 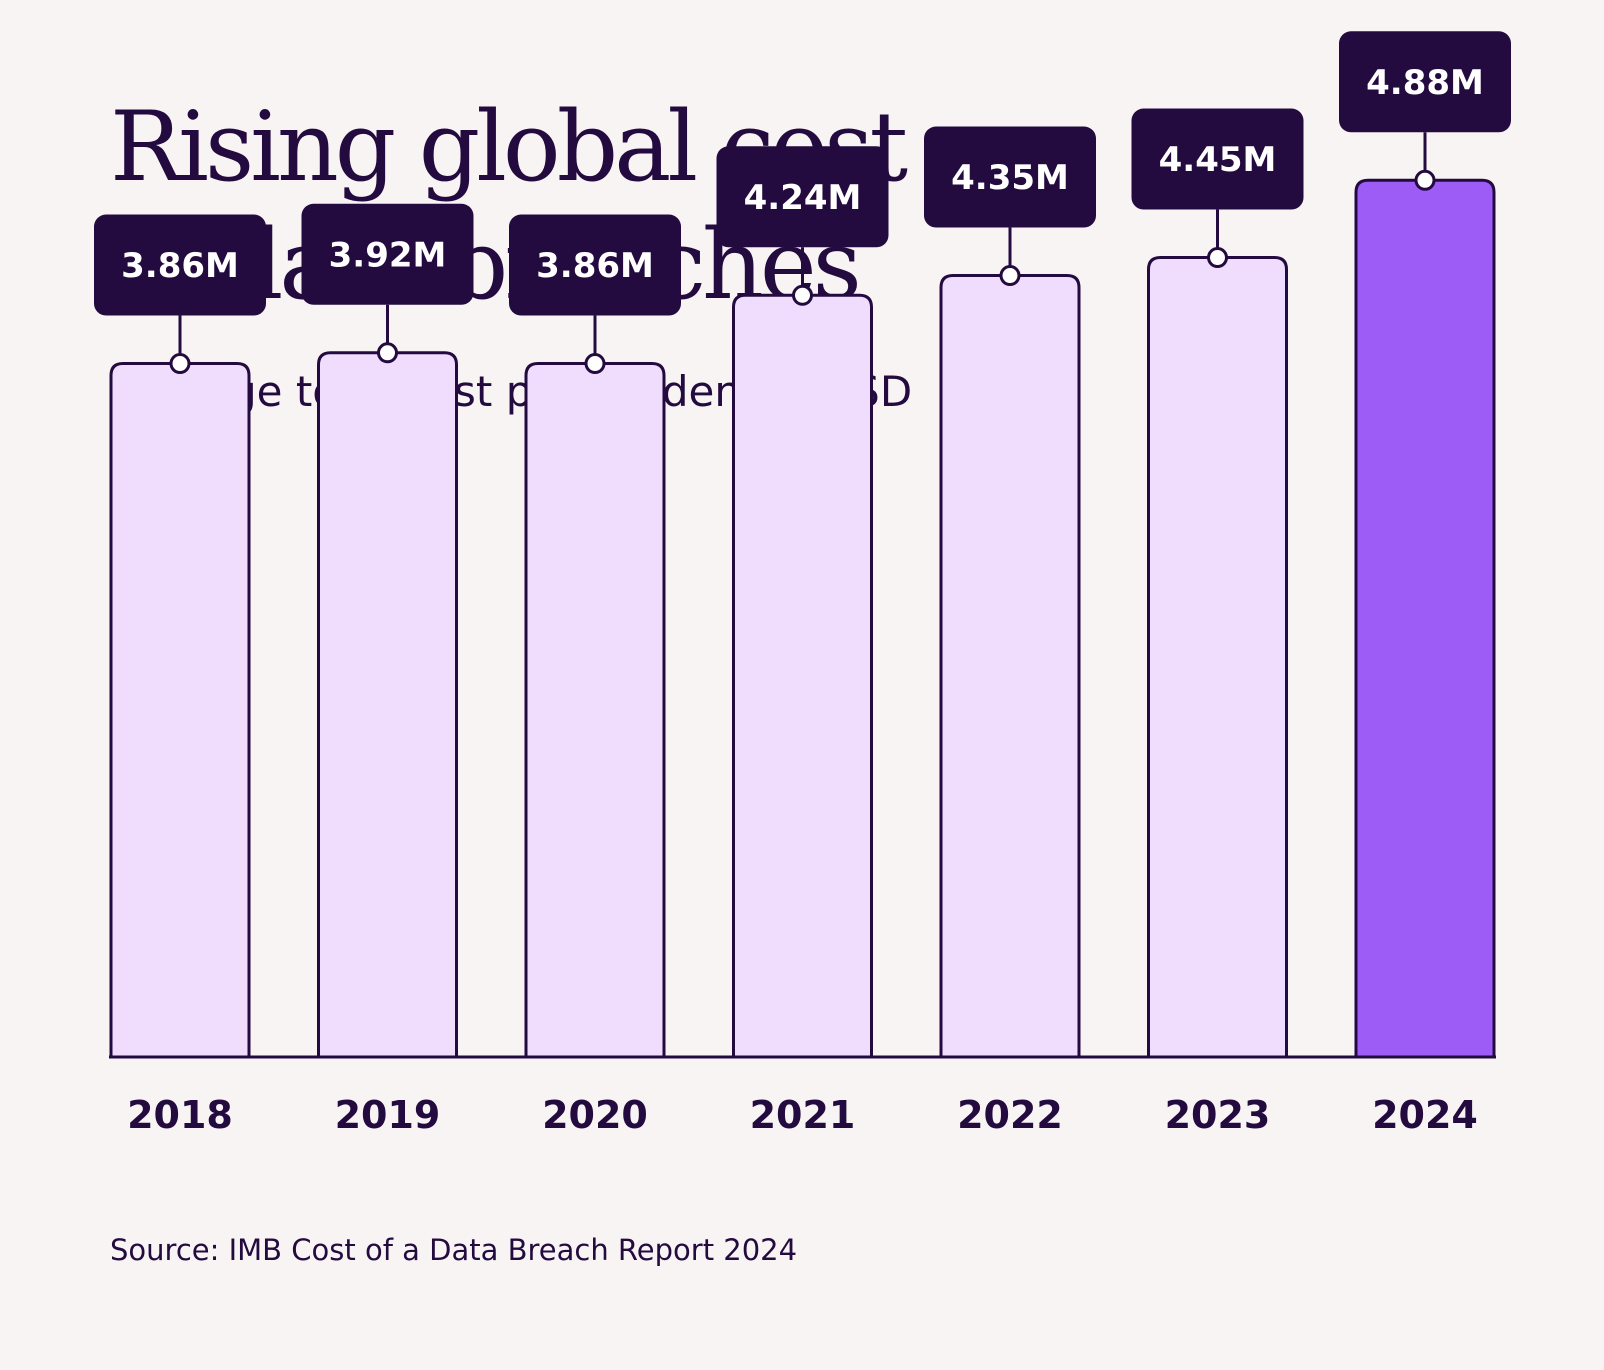 What do you see at coordinates (180, 364) in the screenshot?
I see `bar-top-marker-2018` at bounding box center [180, 364].